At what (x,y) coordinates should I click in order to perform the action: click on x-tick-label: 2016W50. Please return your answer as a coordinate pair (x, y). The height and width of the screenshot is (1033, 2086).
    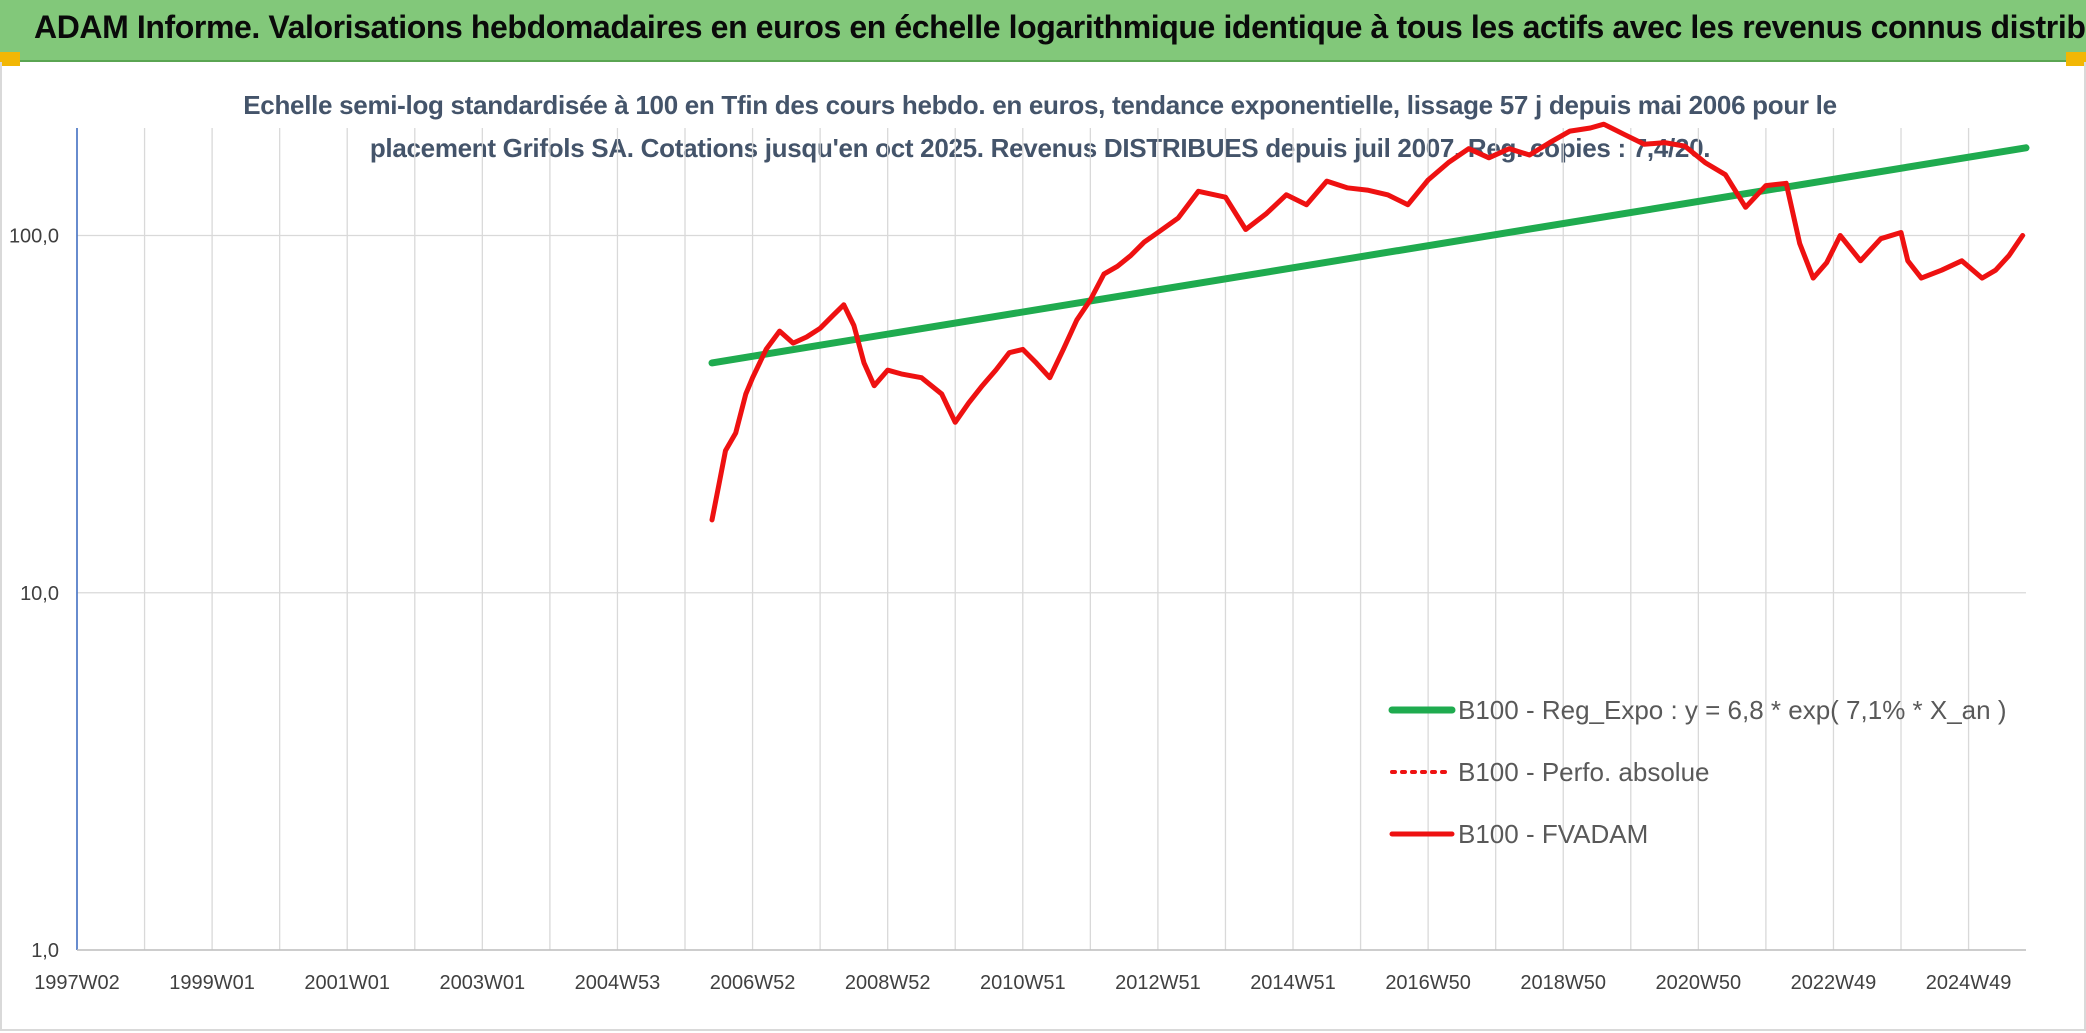
    Looking at the image, I should click on (1428, 983).